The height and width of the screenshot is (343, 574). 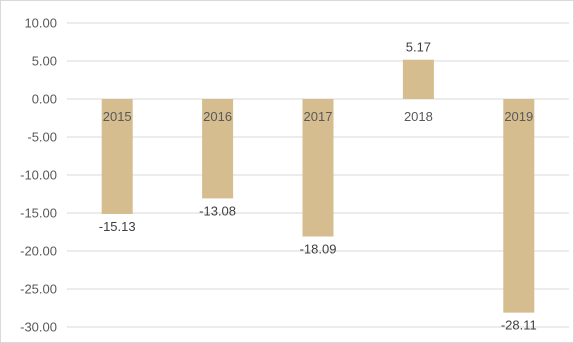 I want to click on x-category-label: 2018, so click(x=418, y=116).